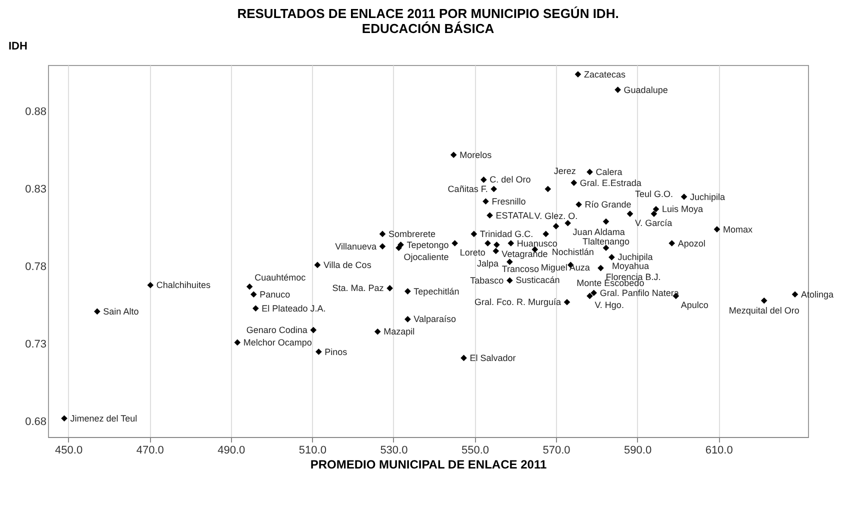 The height and width of the screenshot is (509, 852). What do you see at coordinates (683, 209) in the screenshot?
I see `annotation: Luis Moya` at bounding box center [683, 209].